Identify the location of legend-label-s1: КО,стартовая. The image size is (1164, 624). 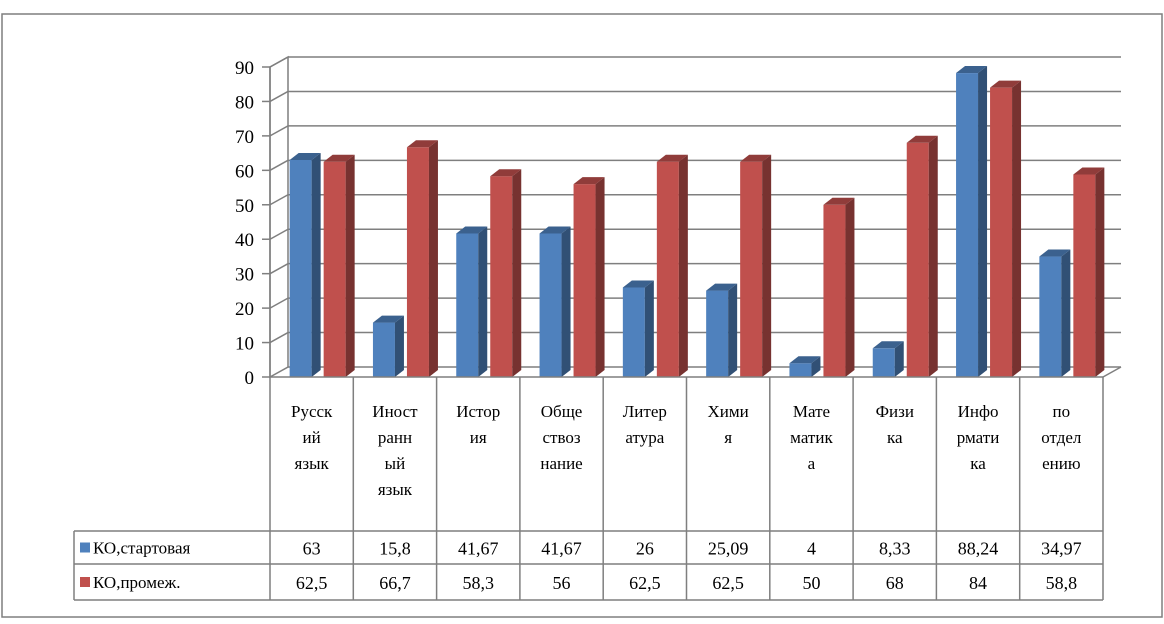
(141, 548).